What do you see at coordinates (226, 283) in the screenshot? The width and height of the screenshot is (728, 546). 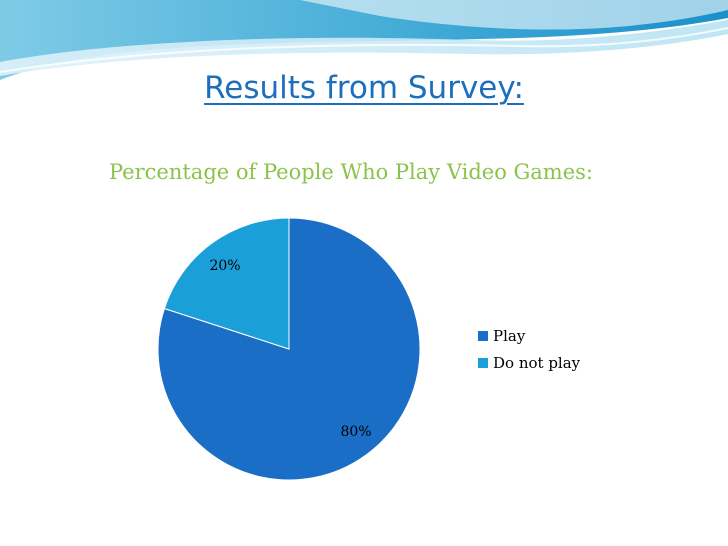 I see `pie-slice-do-not-play` at bounding box center [226, 283].